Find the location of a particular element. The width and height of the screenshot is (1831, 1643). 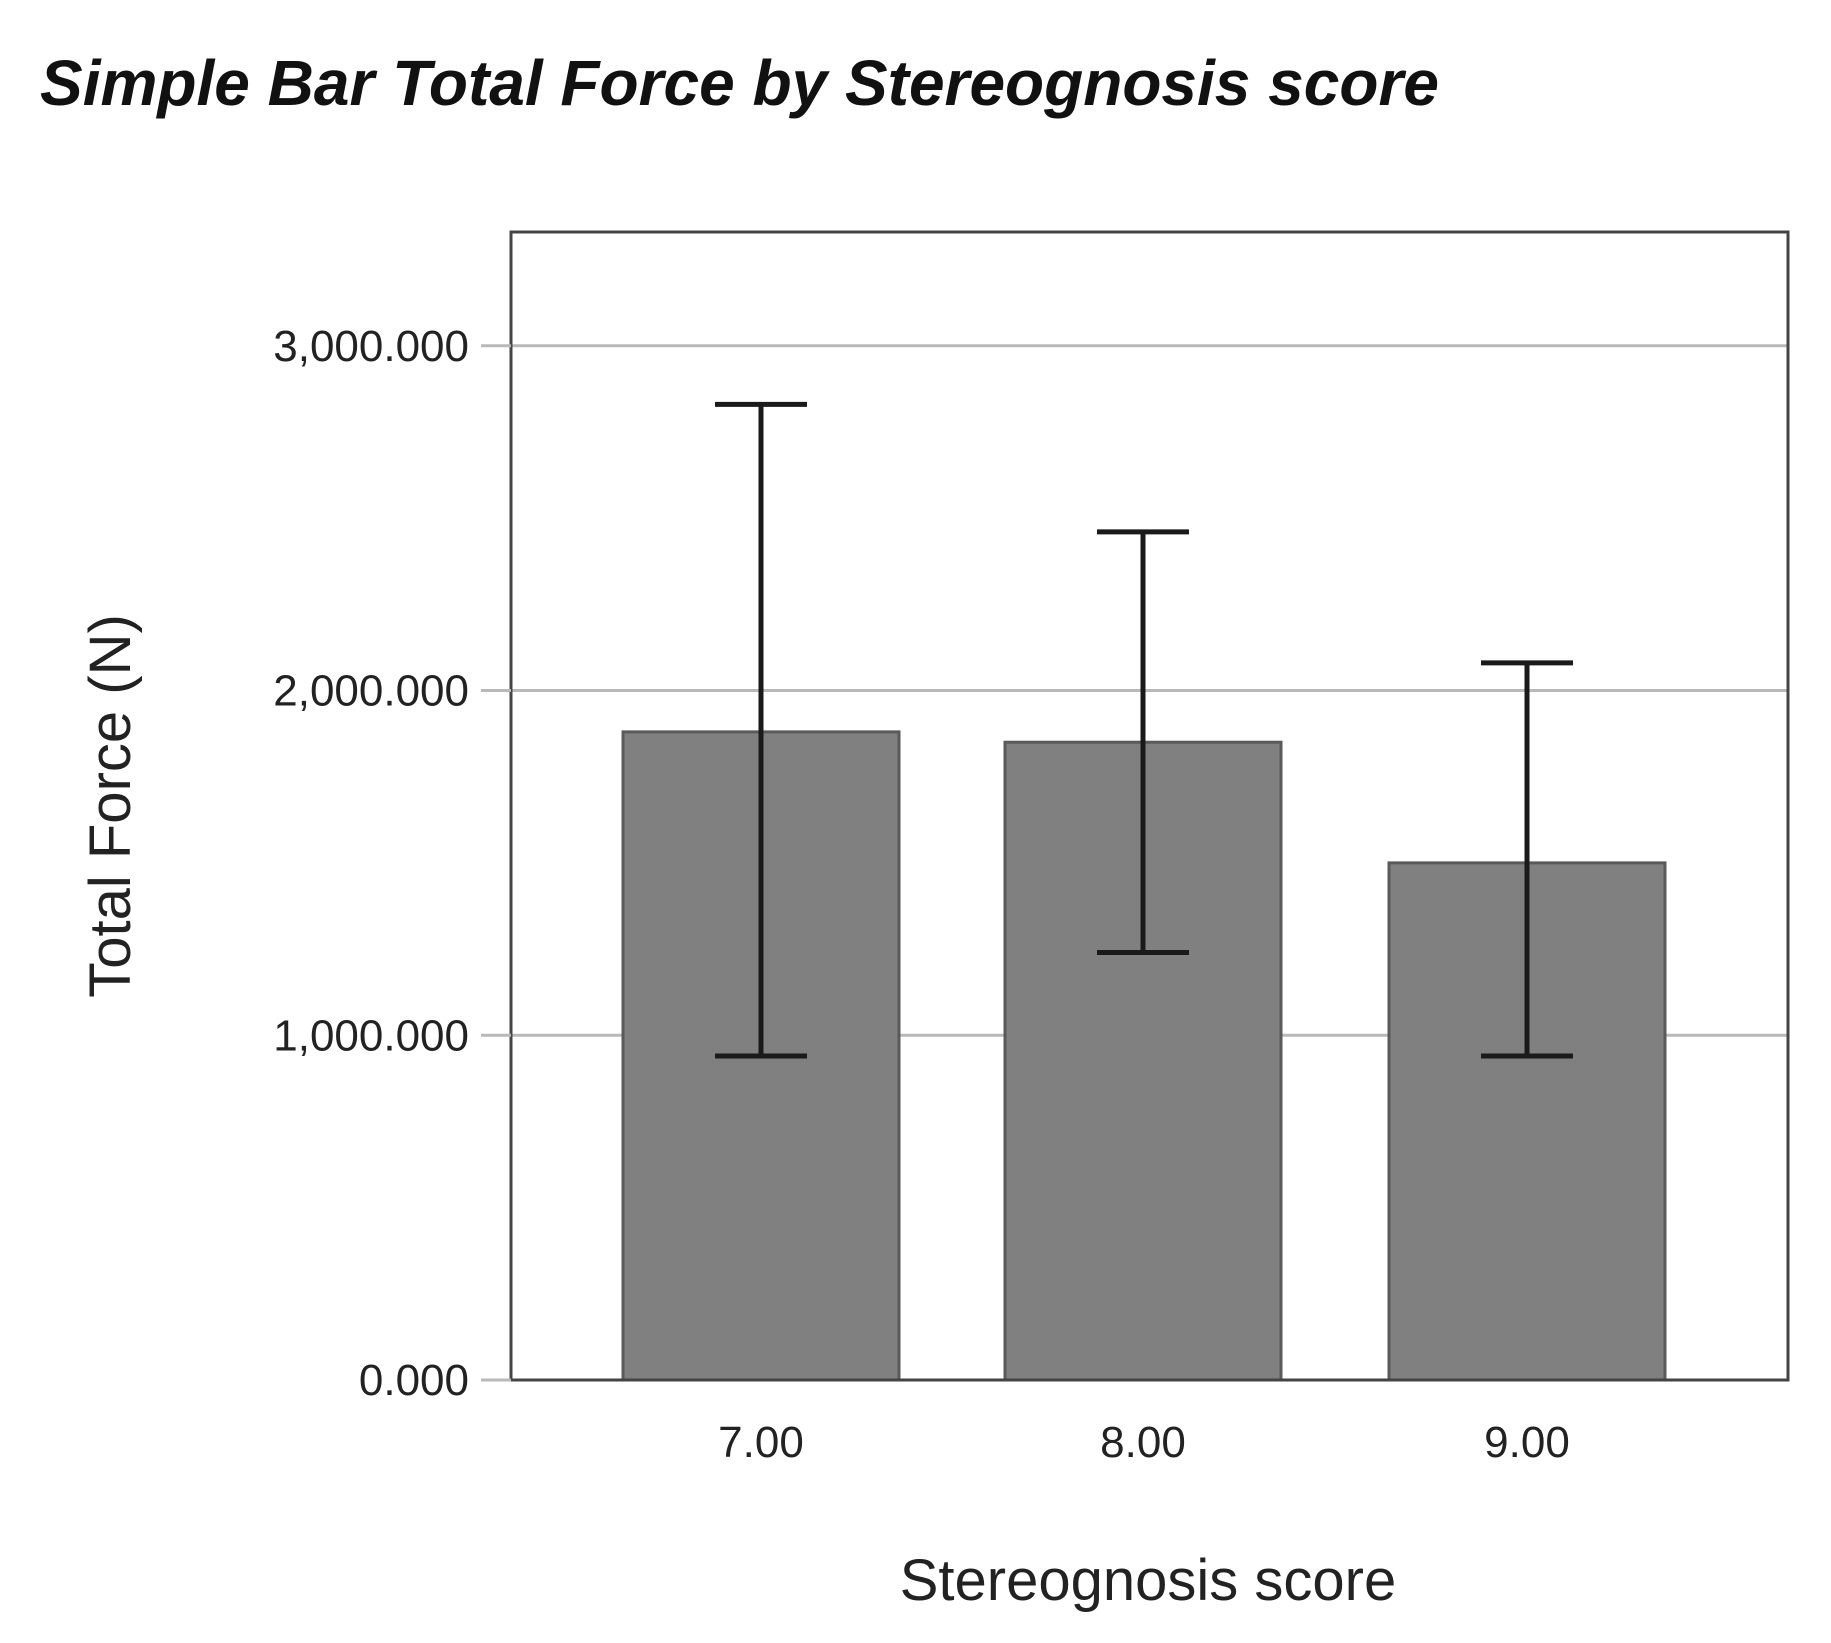

y-axis-ticks: 0.000 1,000.000 2,000.000 3,000.000 is located at coordinates (392, 863).